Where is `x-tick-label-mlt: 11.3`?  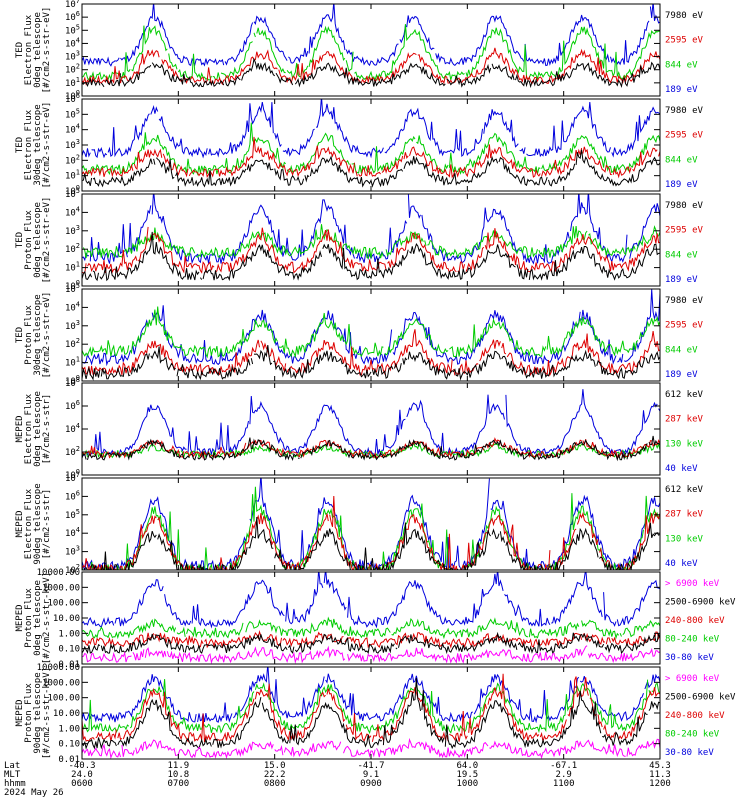
x-tick-label-mlt: 11.3 is located at coordinates (660, 775).